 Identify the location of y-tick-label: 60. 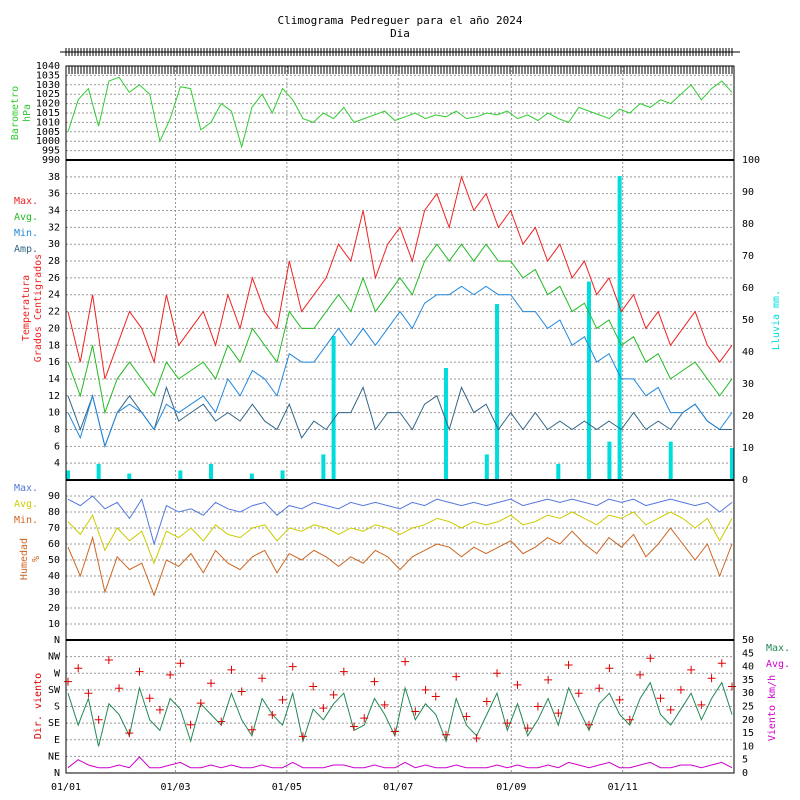
(54, 544).